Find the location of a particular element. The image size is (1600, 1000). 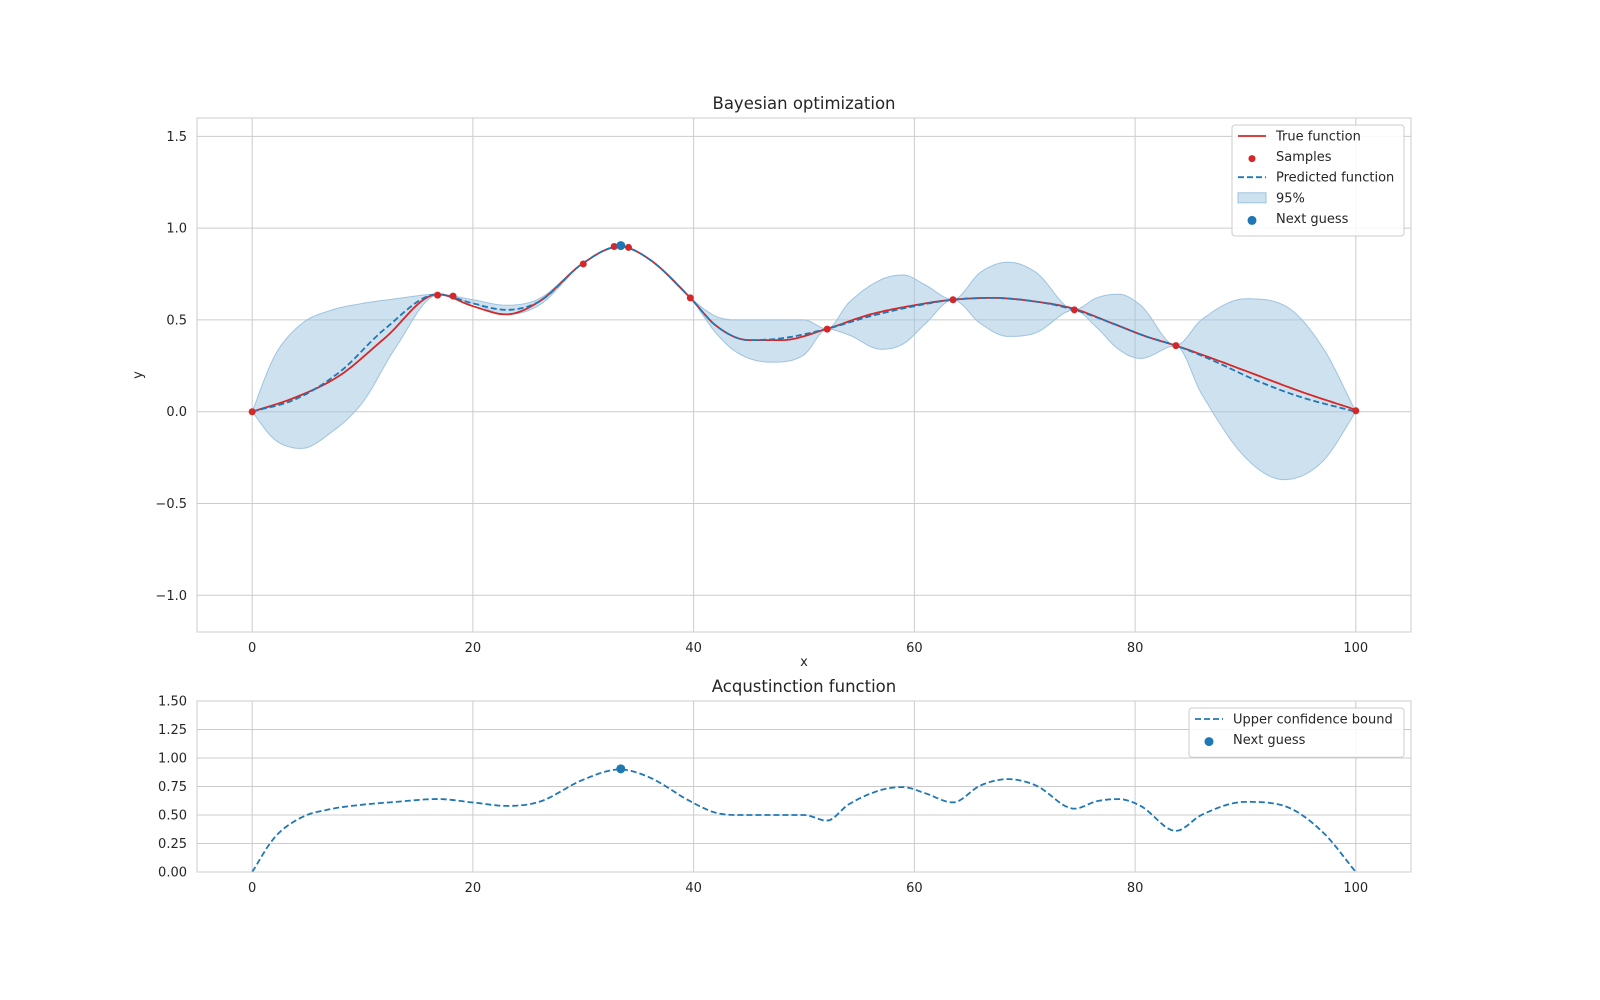

plot-title: Bayesian optimization is located at coordinates (804, 103).